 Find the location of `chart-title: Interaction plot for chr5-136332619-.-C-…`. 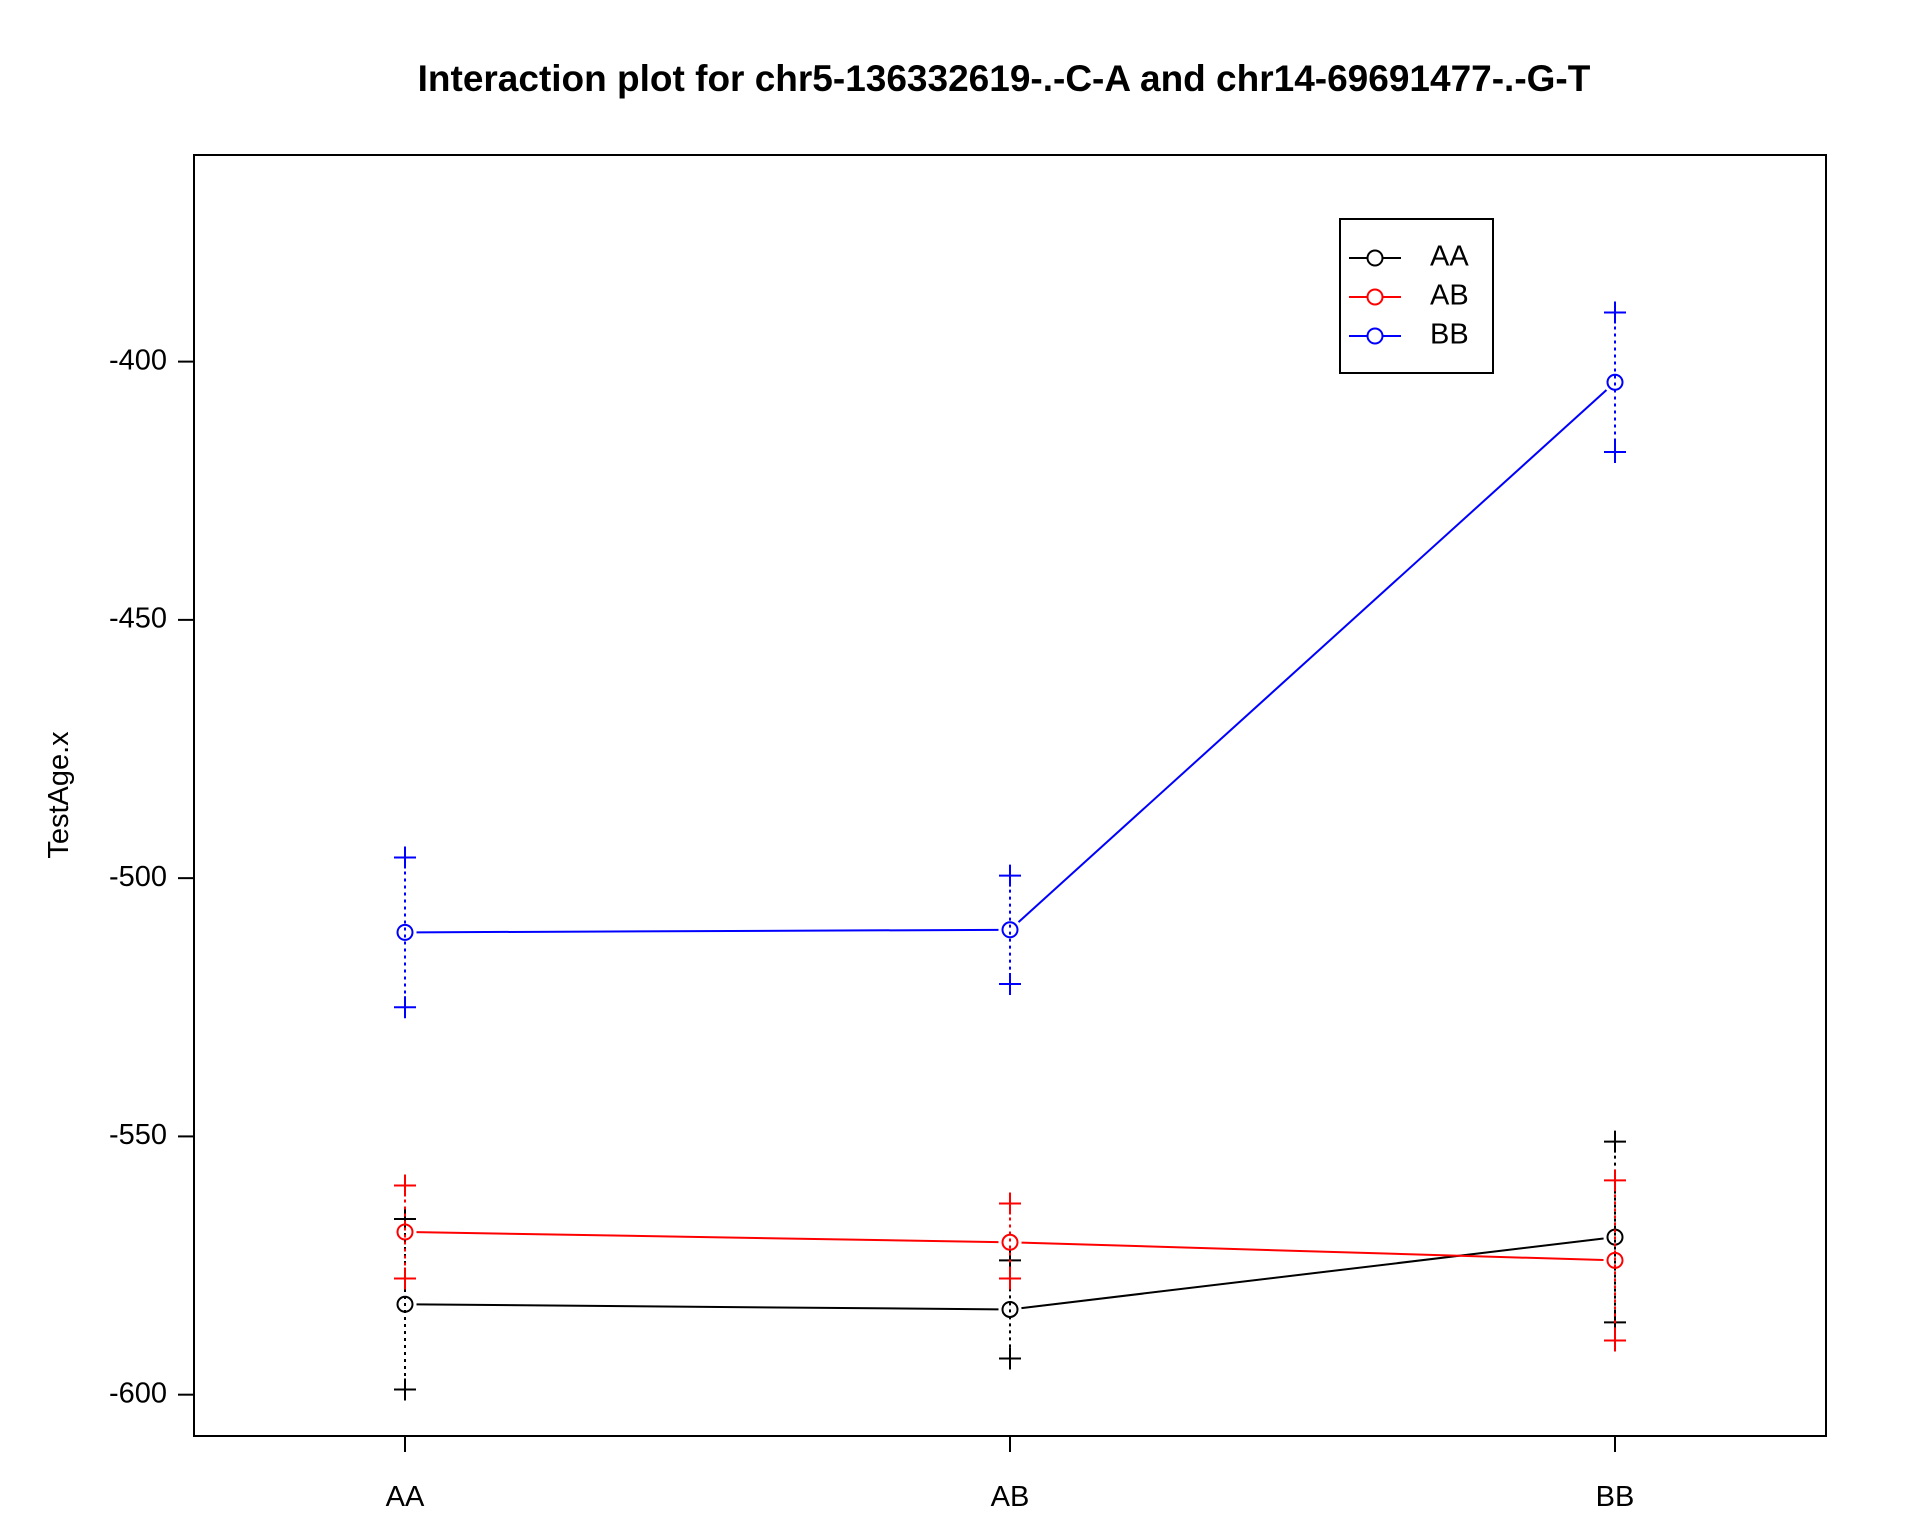

chart-title: Interaction plot for chr5-136332619-.-C-… is located at coordinates (1004, 78).